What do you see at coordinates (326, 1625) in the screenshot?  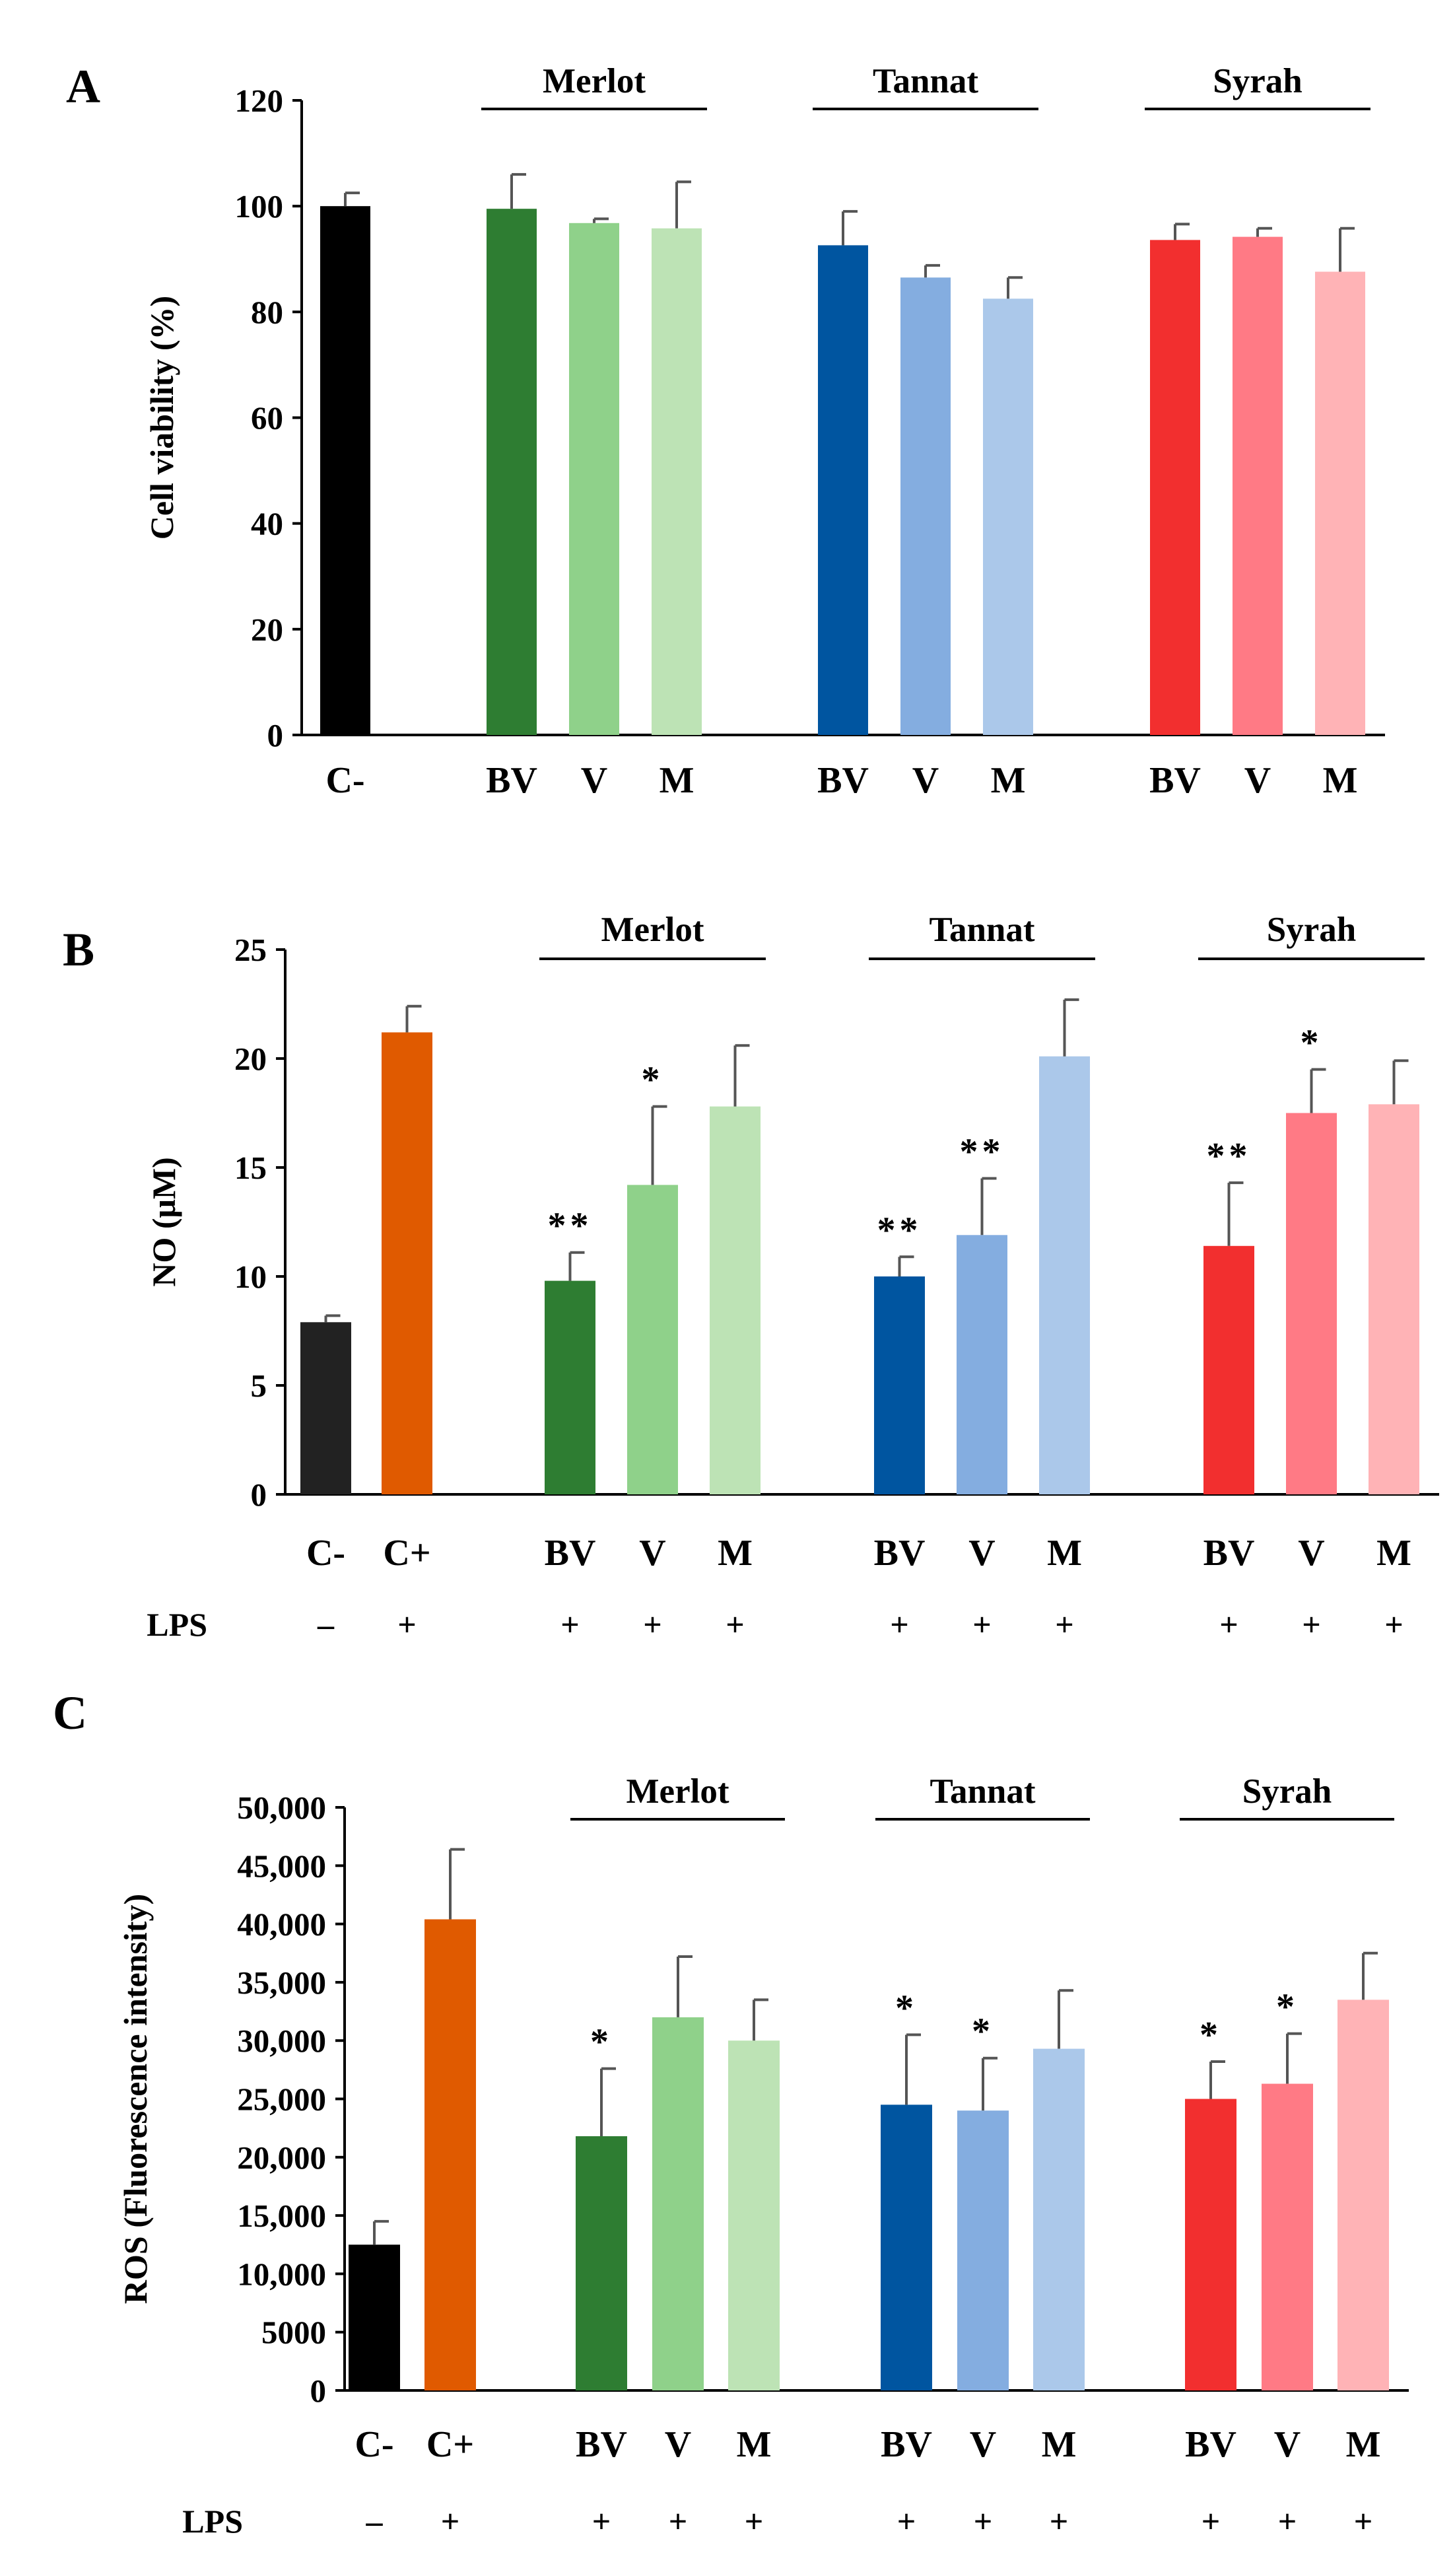 I see `panel-b-lps-marker: –` at bounding box center [326, 1625].